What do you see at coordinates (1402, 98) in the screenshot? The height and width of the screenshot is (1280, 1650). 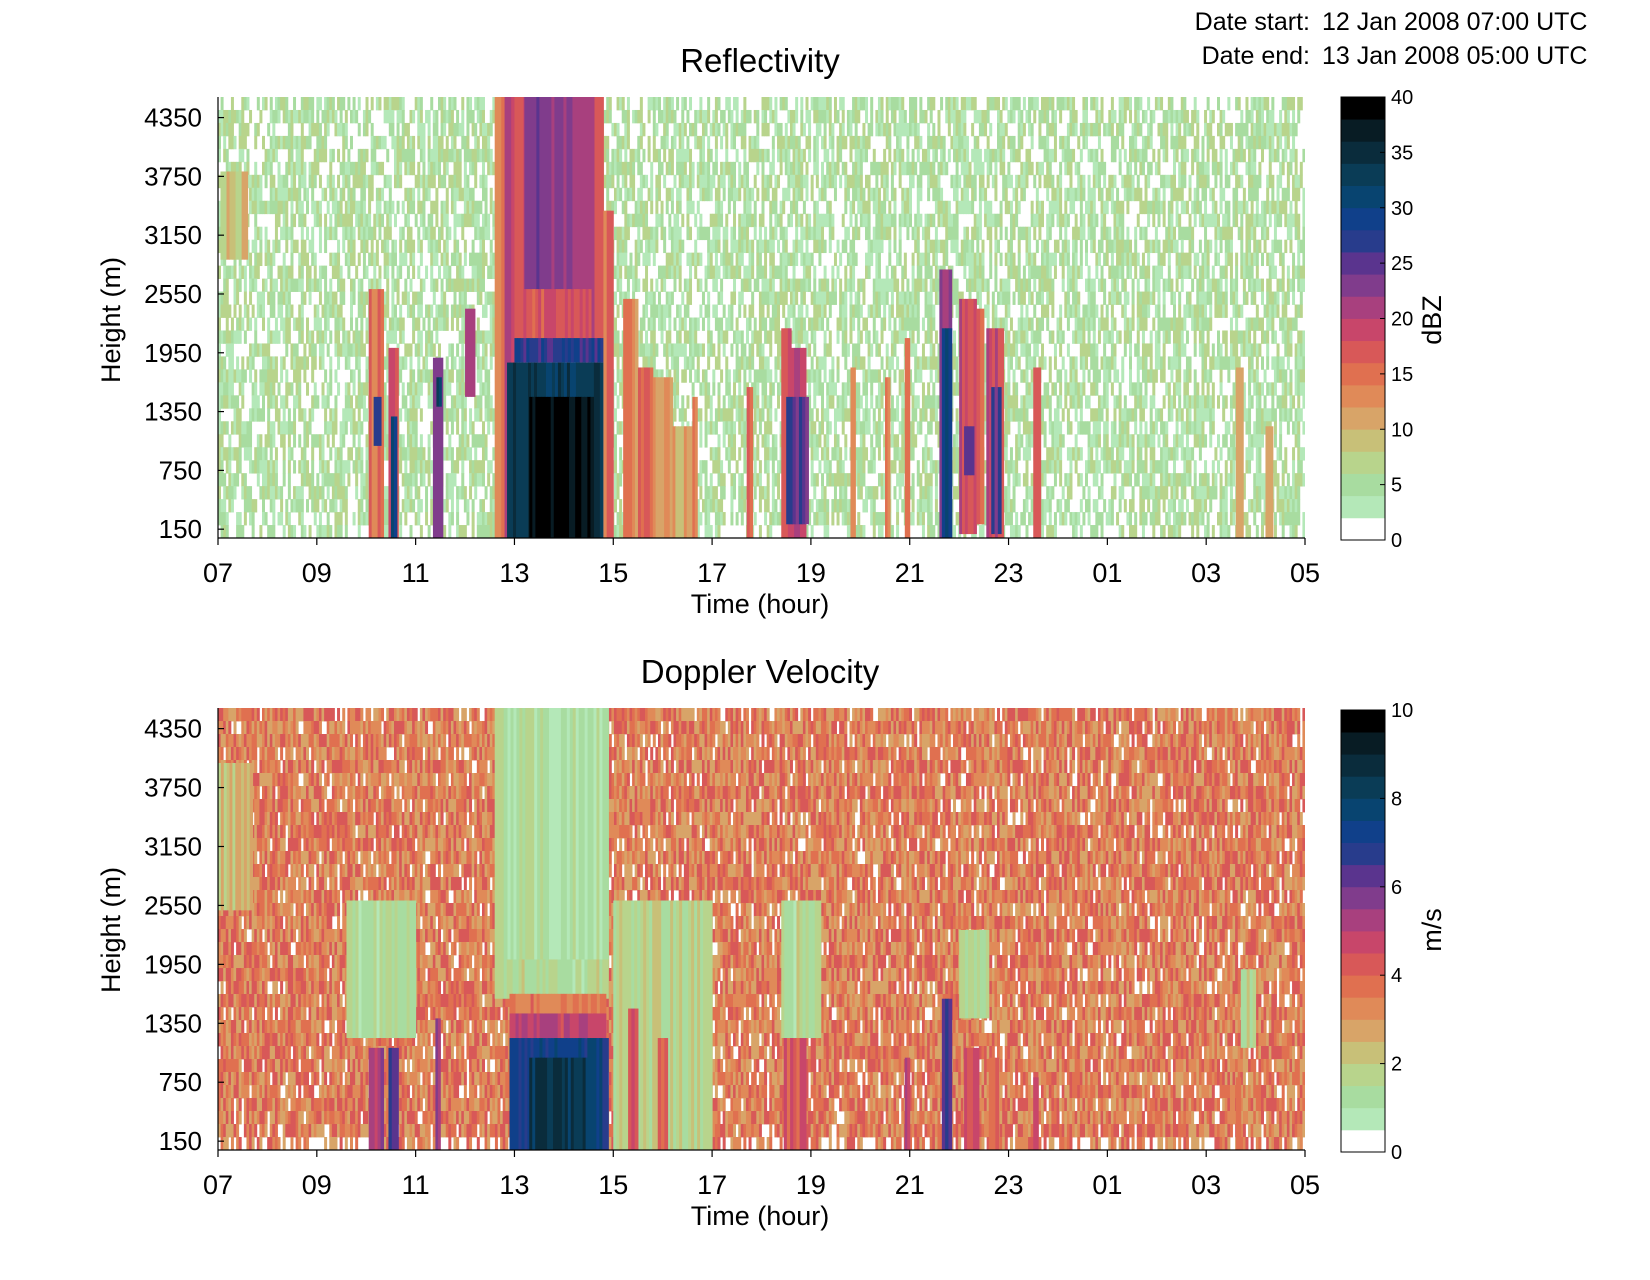 I see `colorbar-tick-label: 40` at bounding box center [1402, 98].